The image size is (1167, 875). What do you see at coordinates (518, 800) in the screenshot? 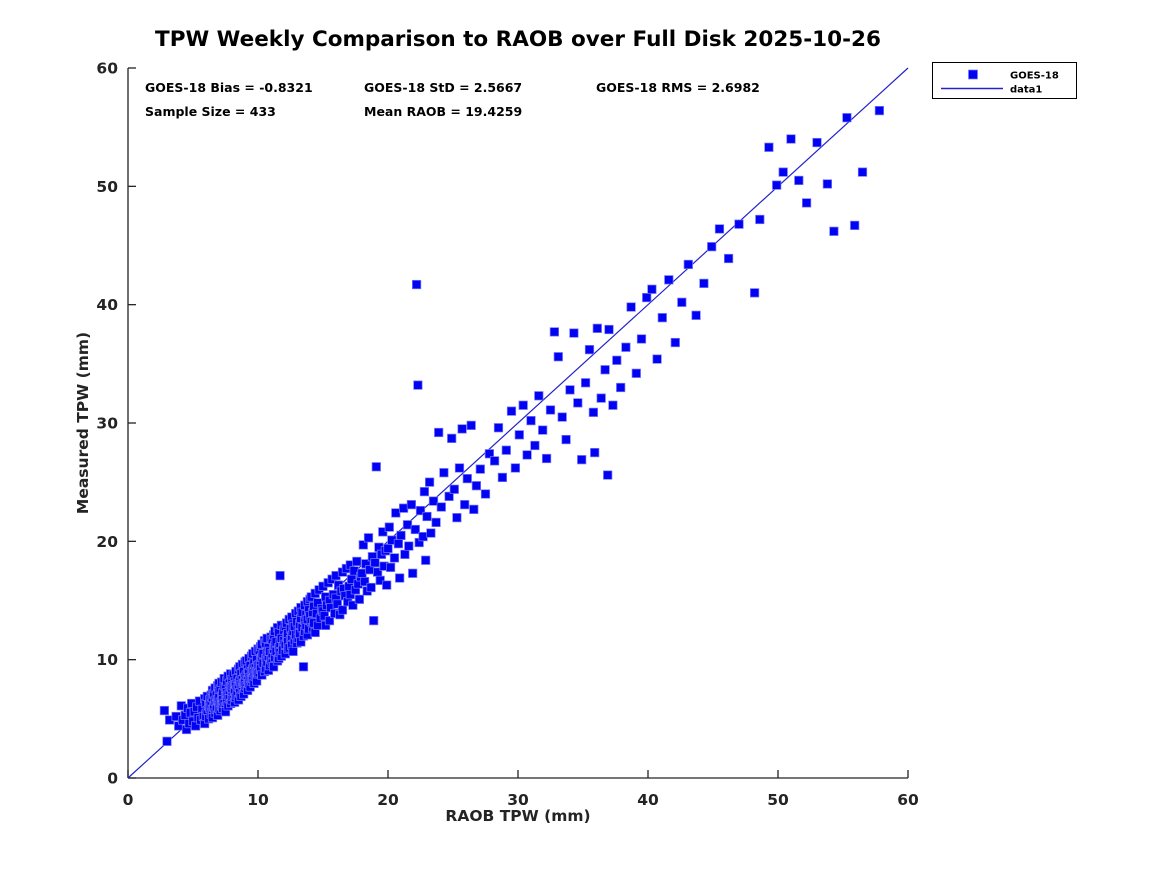
I see `x-tick-label: 30` at bounding box center [518, 800].